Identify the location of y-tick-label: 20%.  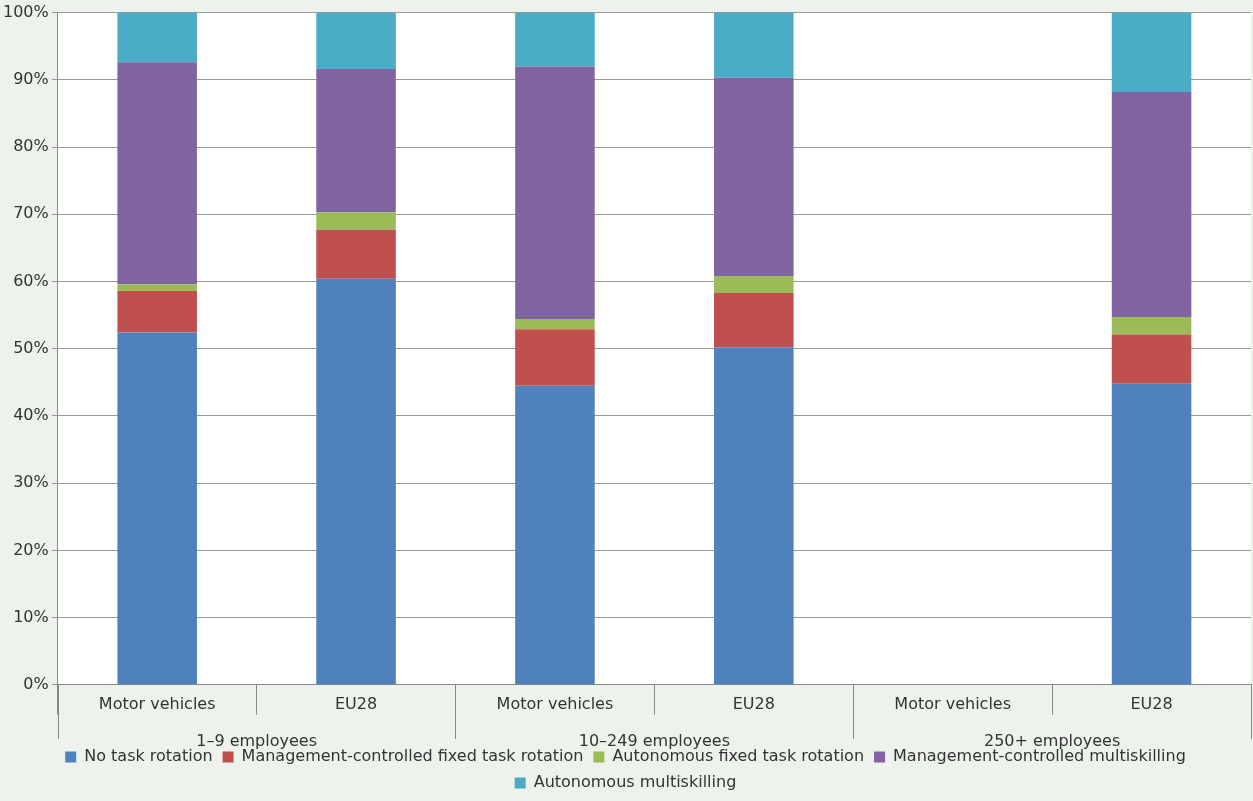
(31, 549).